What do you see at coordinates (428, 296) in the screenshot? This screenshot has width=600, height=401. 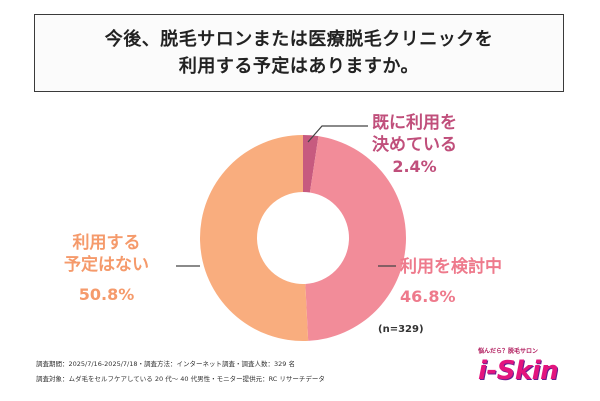 I see `label-considering-value: 46.8%` at bounding box center [428, 296].